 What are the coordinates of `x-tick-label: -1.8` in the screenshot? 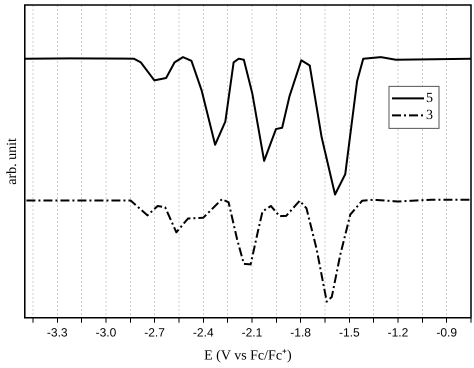 It's located at (301, 332).